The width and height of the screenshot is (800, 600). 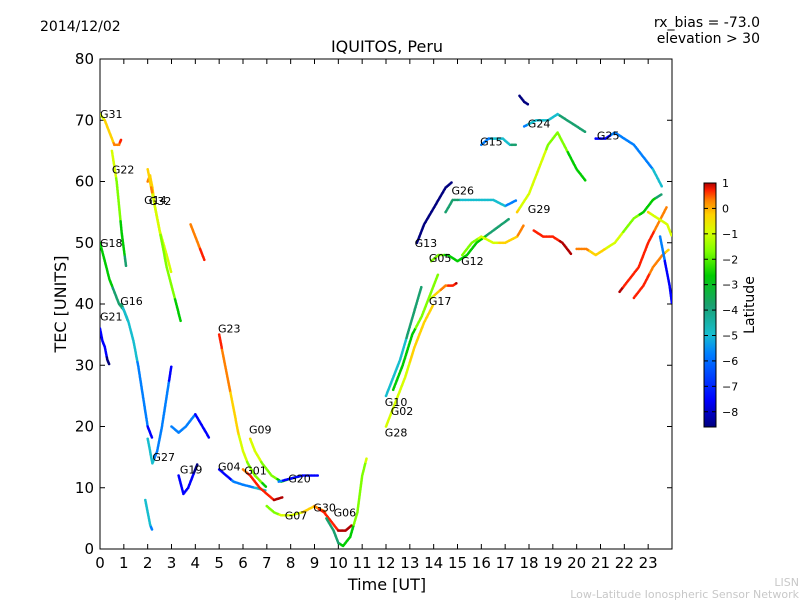 What do you see at coordinates (333, 518) in the screenshot?
I see `track-g30` at bounding box center [333, 518].